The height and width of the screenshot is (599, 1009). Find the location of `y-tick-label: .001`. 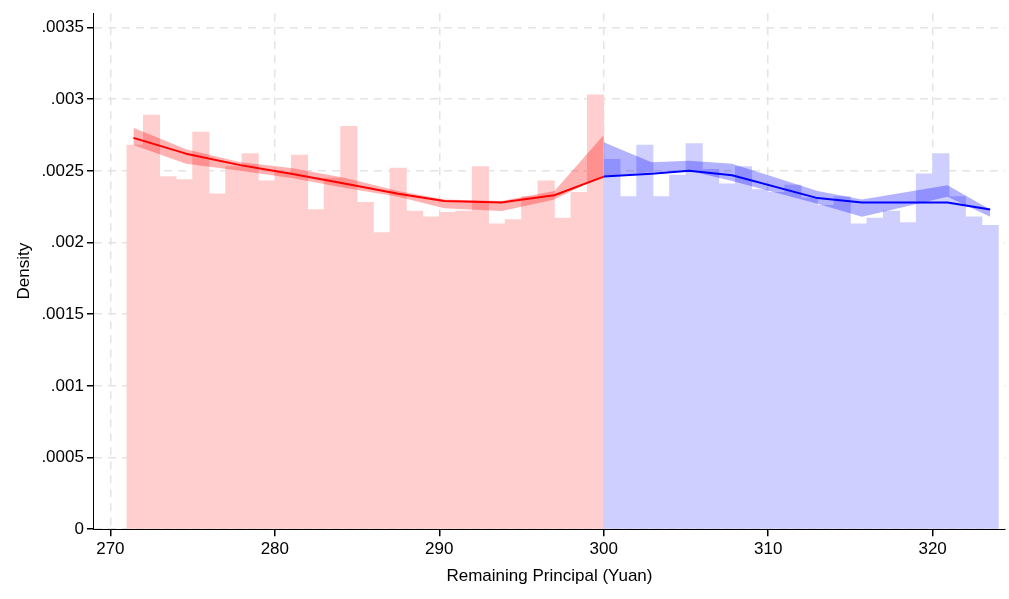

y-tick-label: .001 is located at coordinates (67, 385).